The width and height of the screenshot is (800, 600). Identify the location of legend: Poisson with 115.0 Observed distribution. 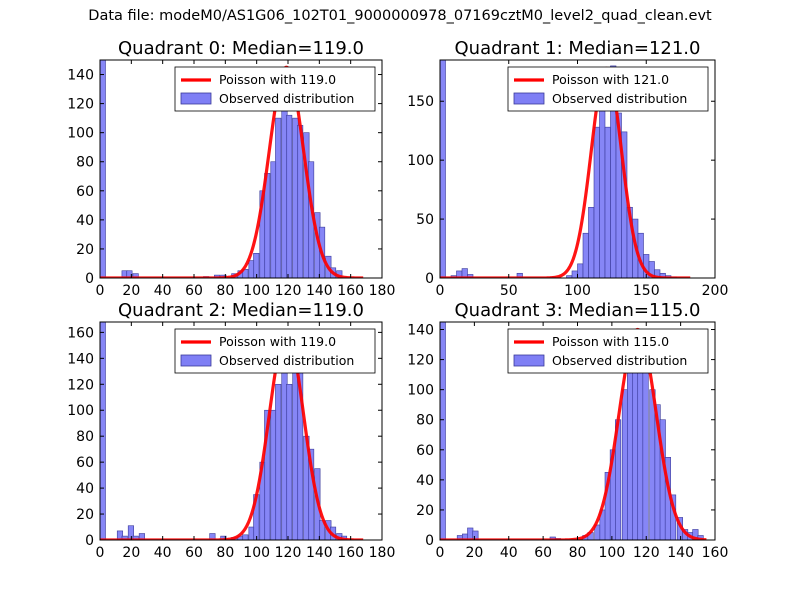
(608, 351).